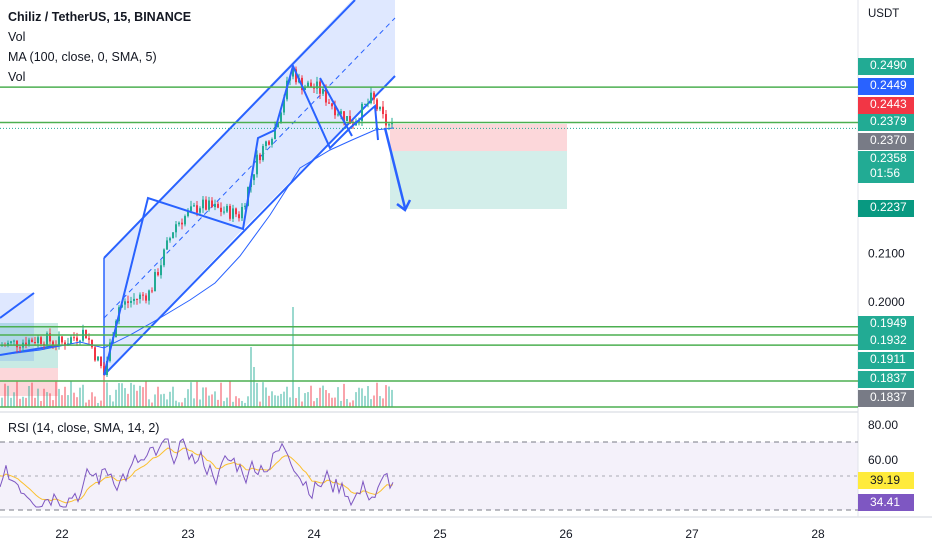  I want to click on rsi-indicator-label: RSI (14, close, SMA, 14, 2), so click(84, 428).